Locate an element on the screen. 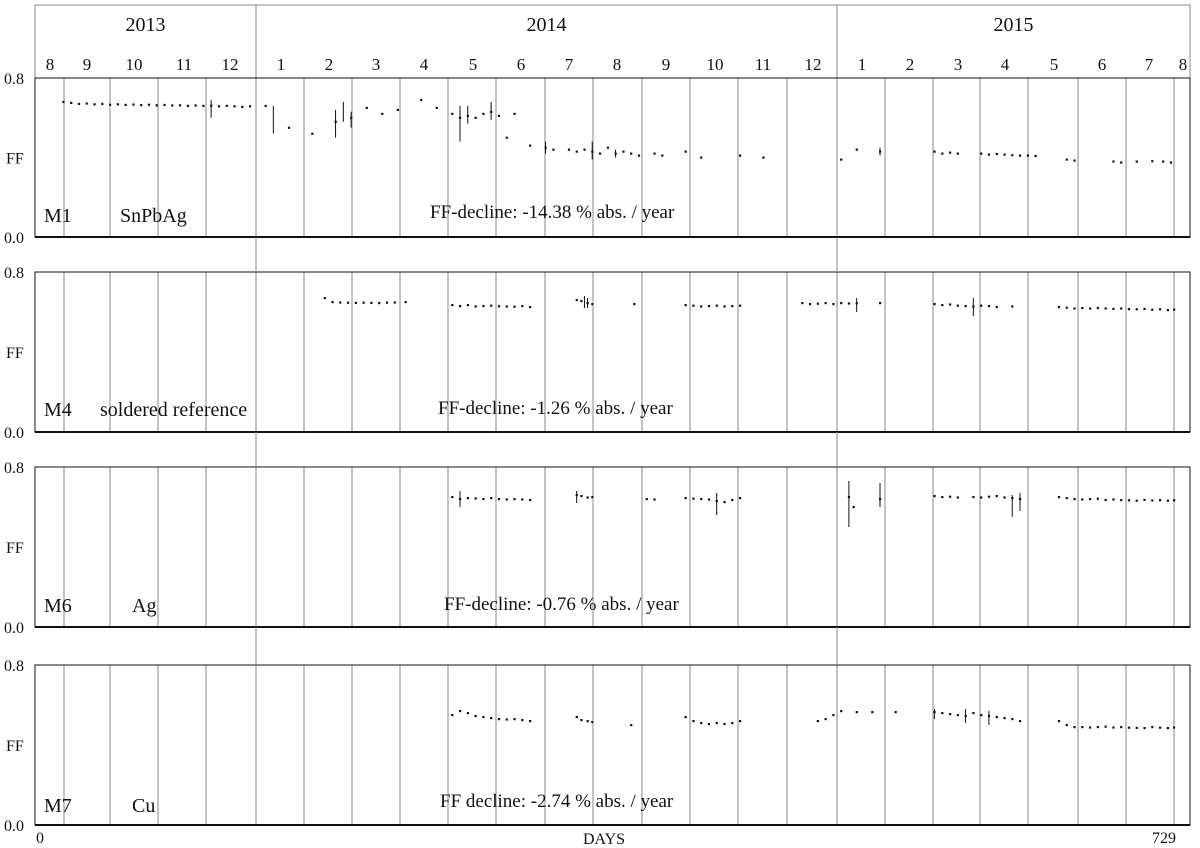 Image resolution: width=1200 pixels, height=848 pixels. y-tick-top: 0.8 is located at coordinates (14, 79).